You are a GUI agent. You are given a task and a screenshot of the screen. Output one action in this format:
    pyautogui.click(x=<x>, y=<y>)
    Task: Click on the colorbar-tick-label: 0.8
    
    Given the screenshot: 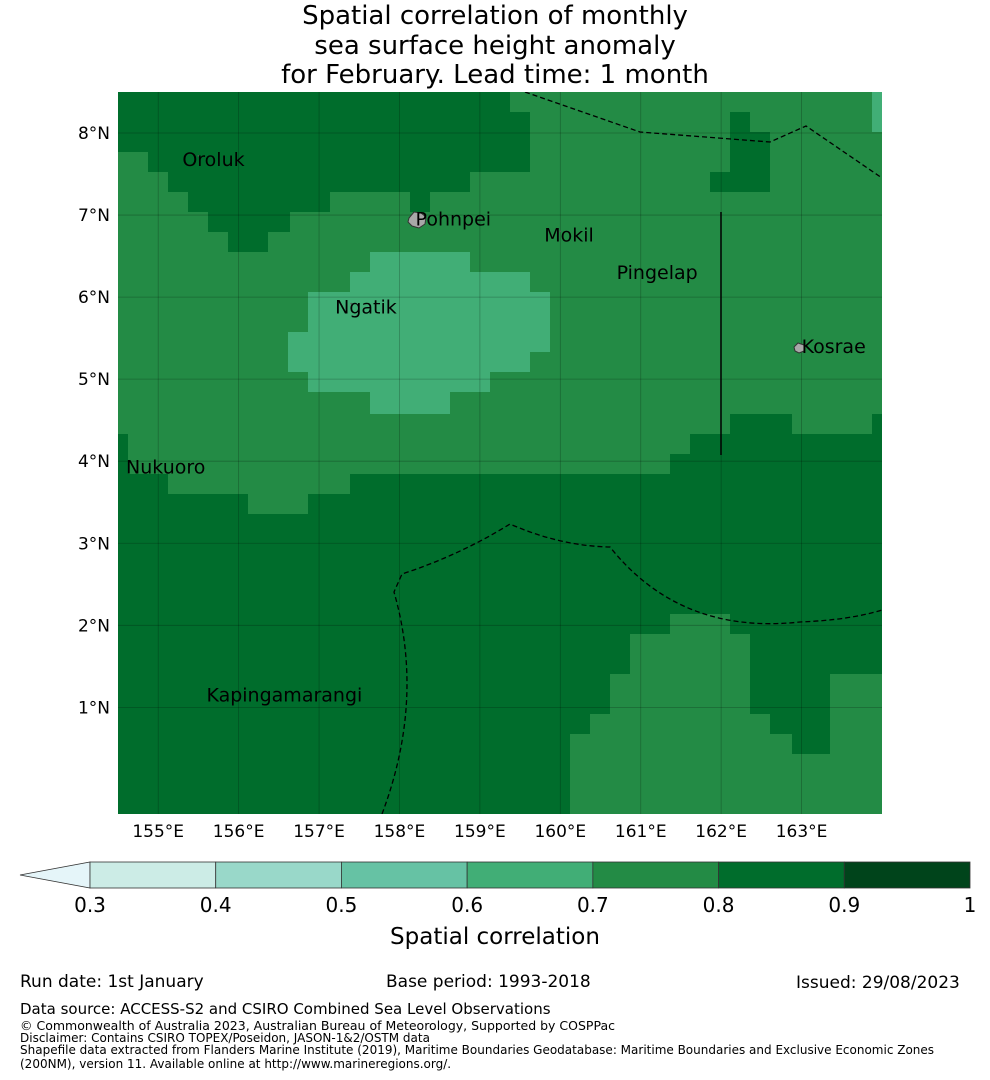 What is the action you would take?
    pyautogui.click(x=719, y=905)
    